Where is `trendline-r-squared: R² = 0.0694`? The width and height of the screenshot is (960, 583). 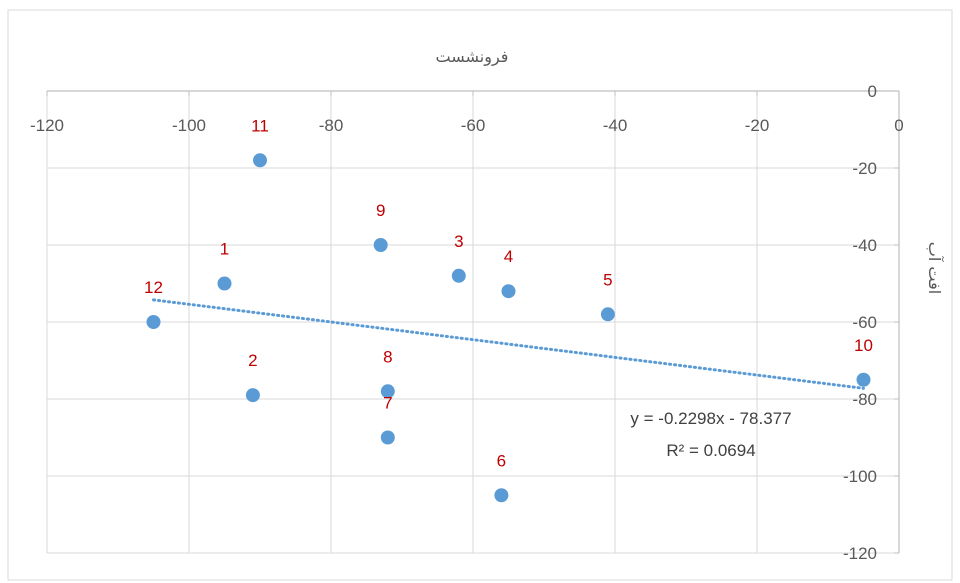 trendline-r-squared: R² = 0.0694 is located at coordinates (710, 450).